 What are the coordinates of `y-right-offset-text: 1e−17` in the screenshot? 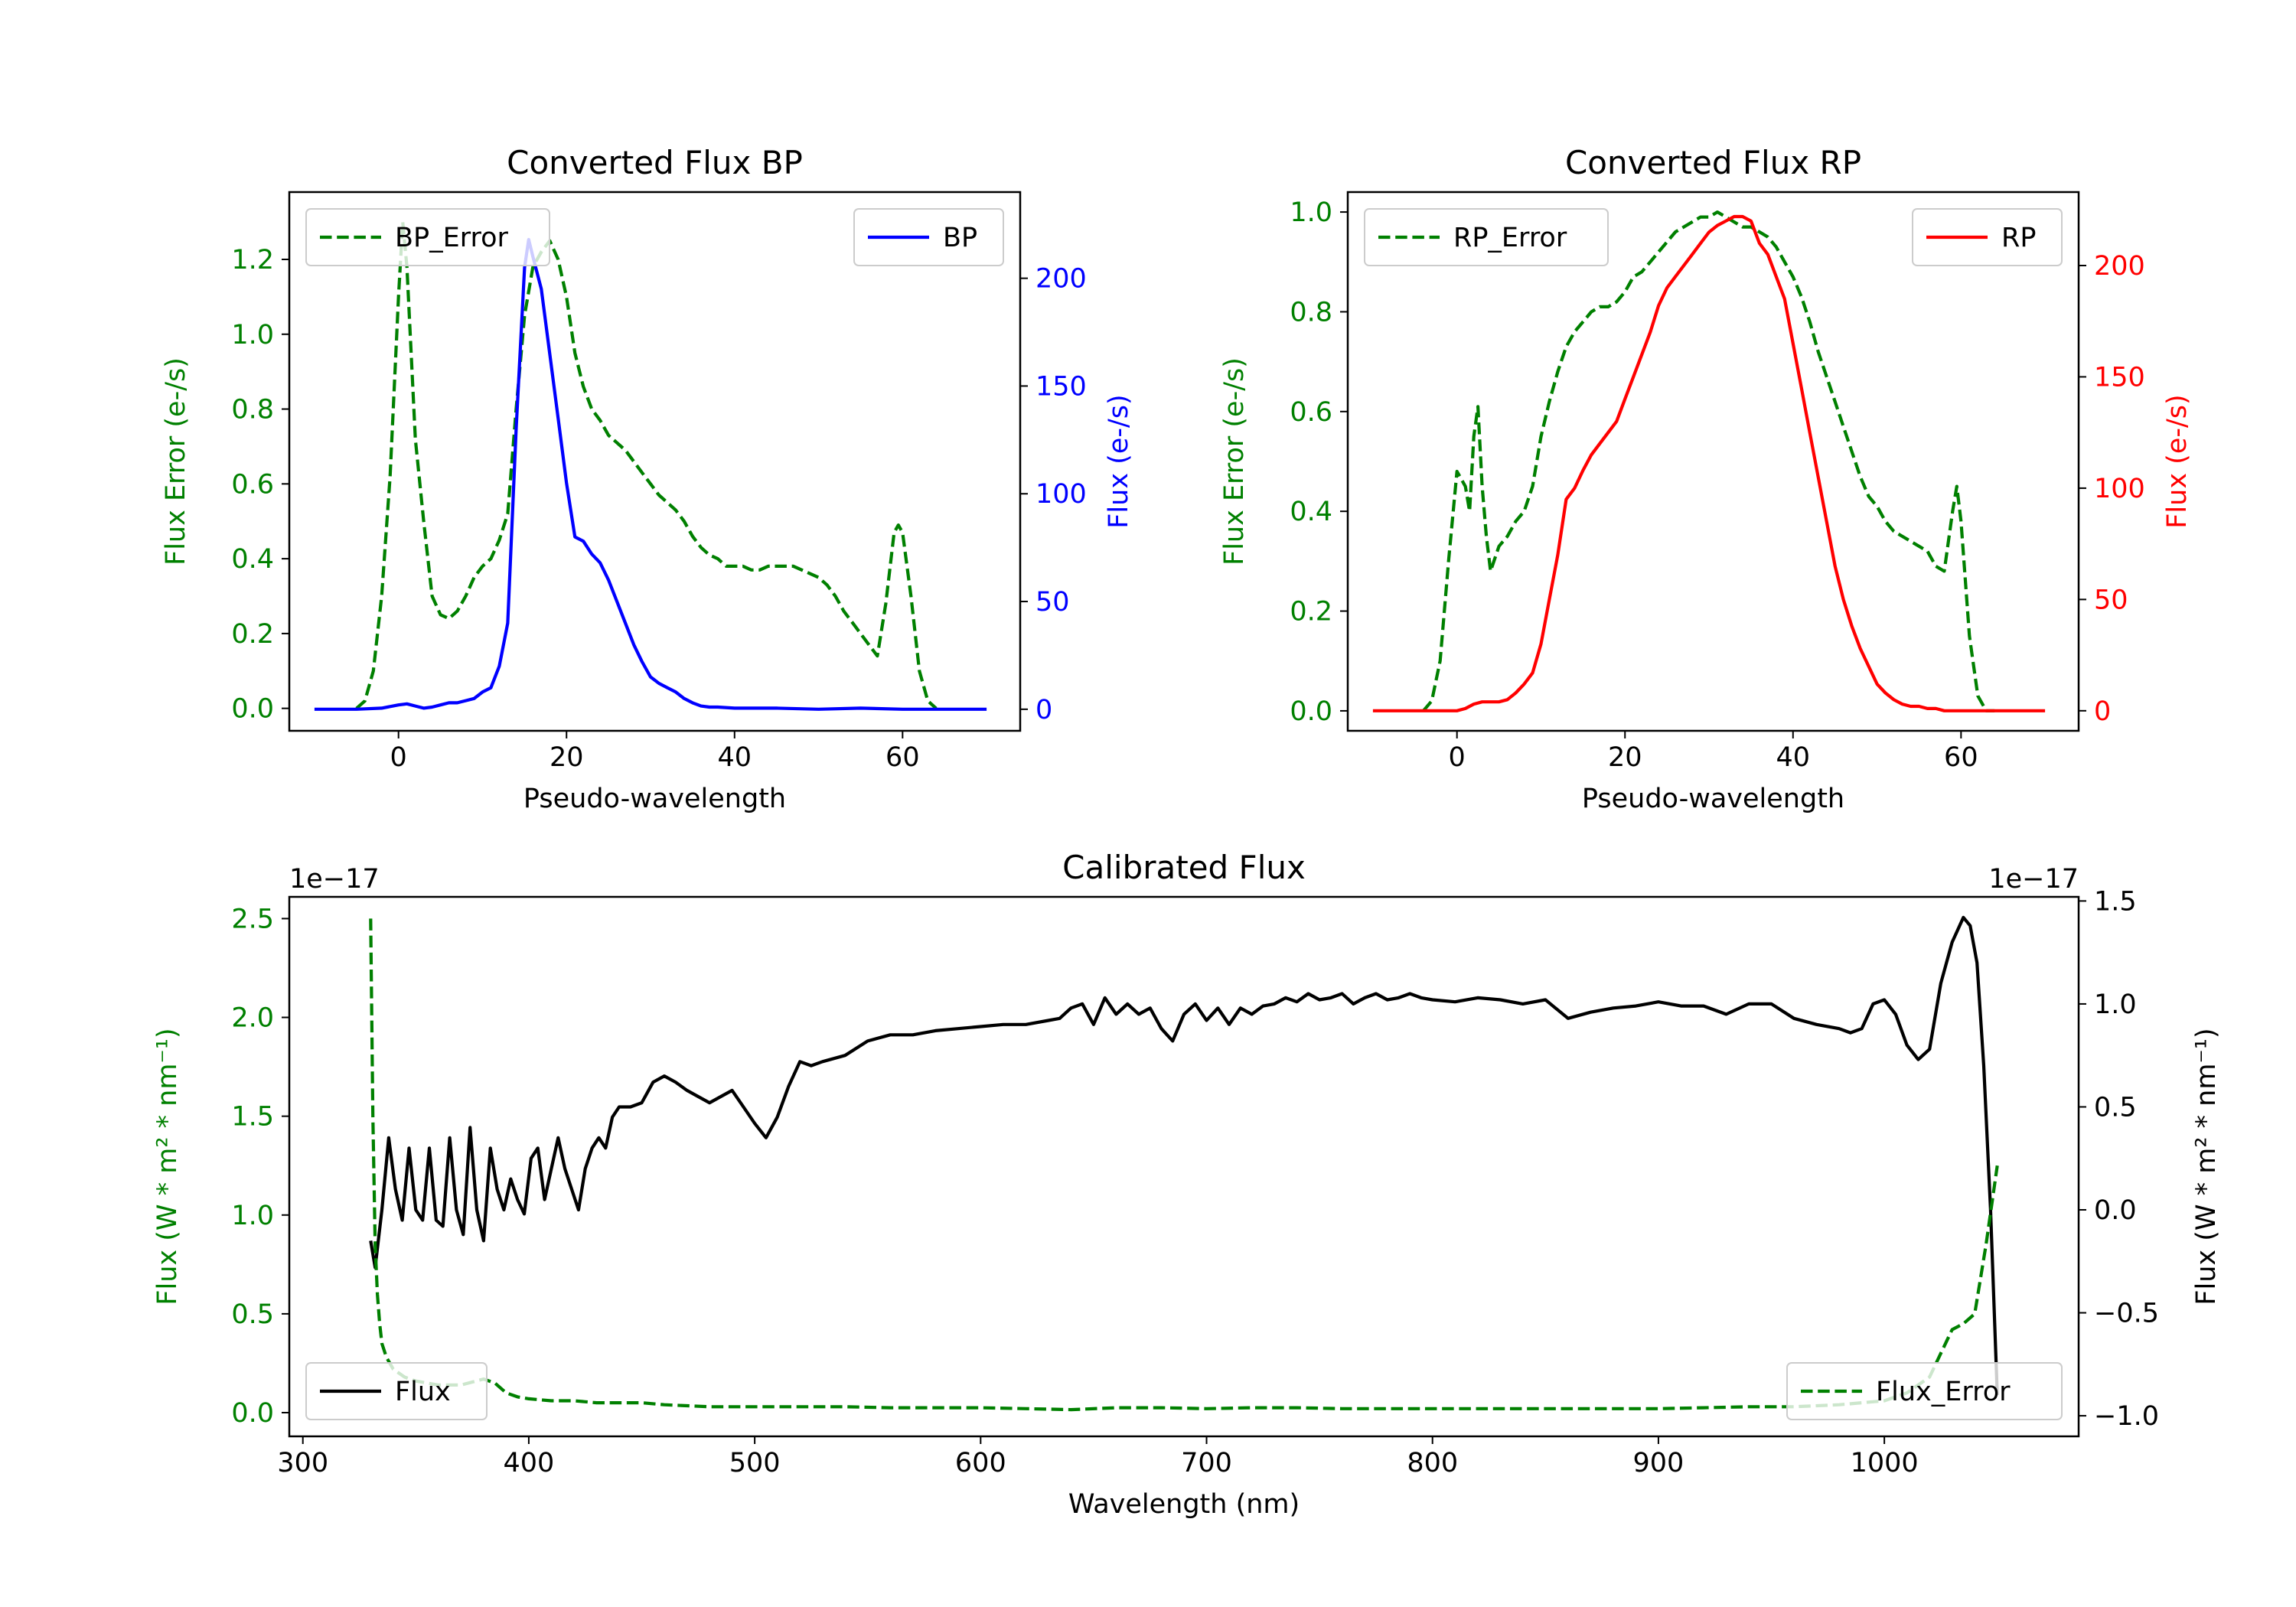 It's located at (2033, 879).